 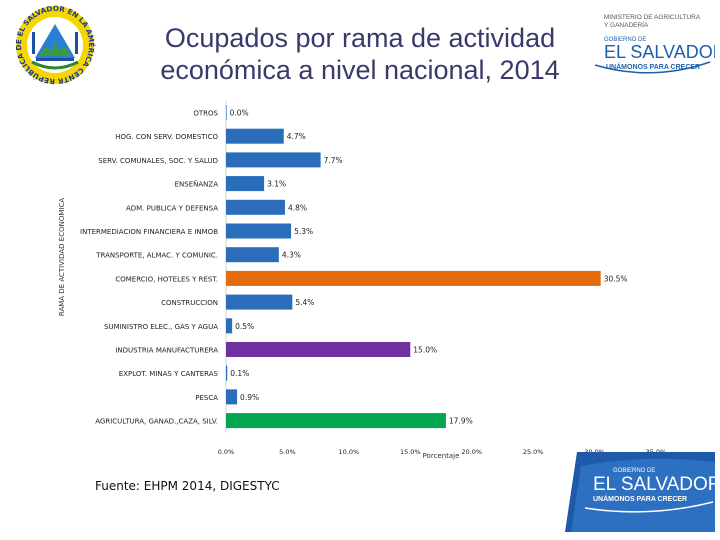 What do you see at coordinates (413, 278) in the screenshot?
I see `bar-comercio-hoteles-y-rest` at bounding box center [413, 278].